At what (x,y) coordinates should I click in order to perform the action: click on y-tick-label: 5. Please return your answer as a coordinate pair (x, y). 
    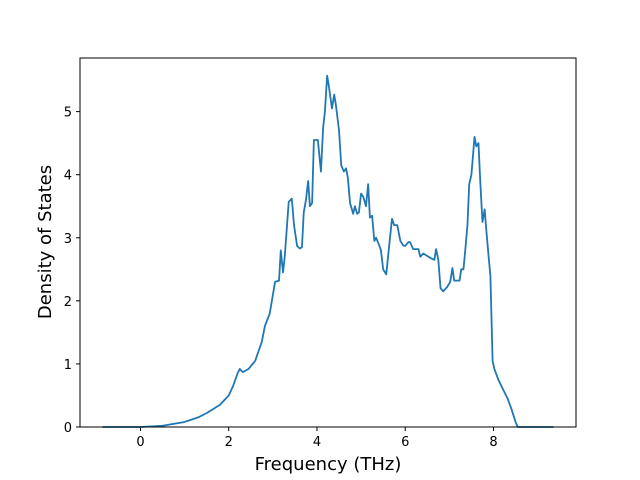
    Looking at the image, I should click on (68, 113).